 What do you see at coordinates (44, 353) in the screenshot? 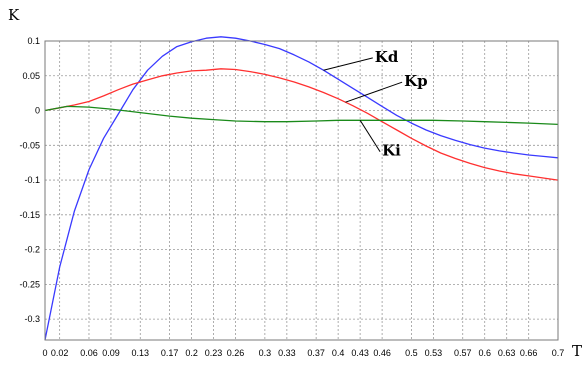
I see `x-tick-label: 0` at bounding box center [44, 353].